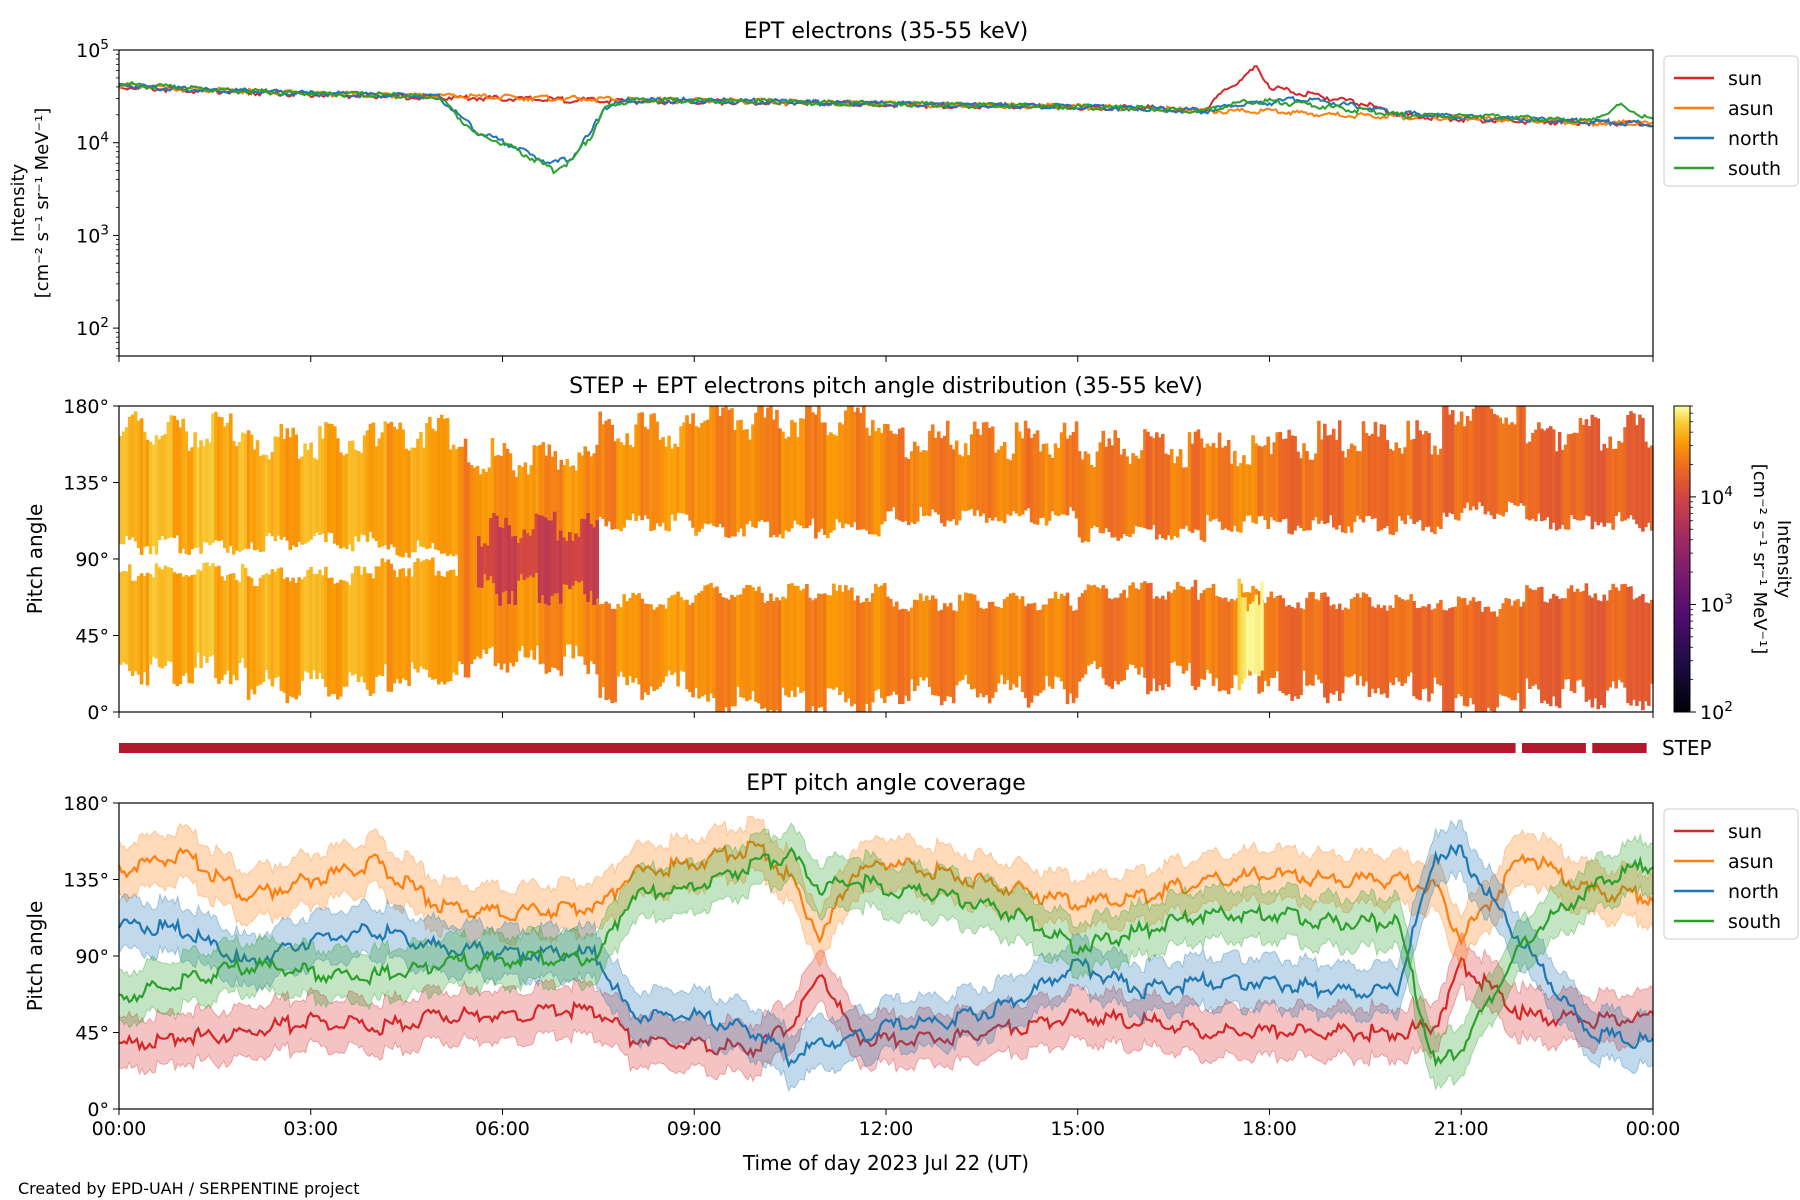 This screenshot has width=1800, height=1200. What do you see at coordinates (1759, 559) in the screenshot?
I see `colorbar-label-line2: [cm⁻² s⁻¹ sr⁻¹ MeV⁻¹]` at bounding box center [1759, 559].